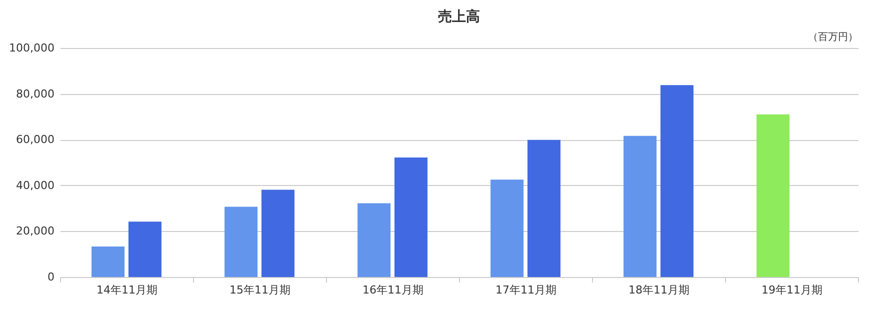 Image resolution: width=879 pixels, height=323 pixels. I want to click on chart-title: 売上高, so click(459, 16).